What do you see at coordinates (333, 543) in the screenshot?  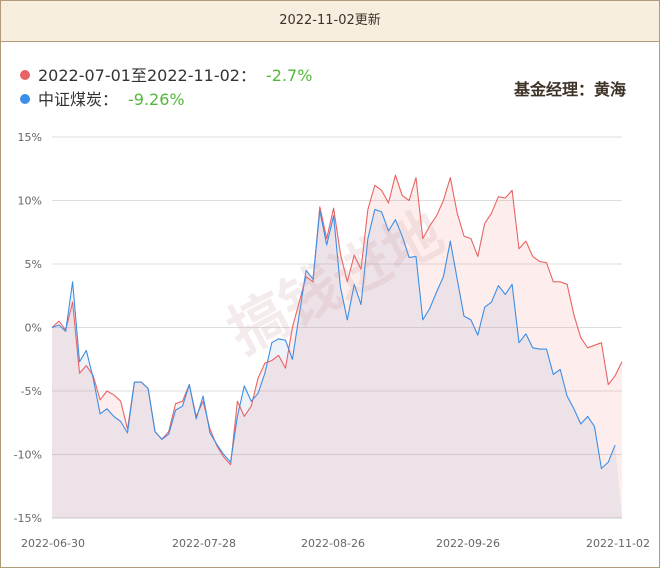 I see `x-tick-label: 2022-08-26` at bounding box center [333, 543].